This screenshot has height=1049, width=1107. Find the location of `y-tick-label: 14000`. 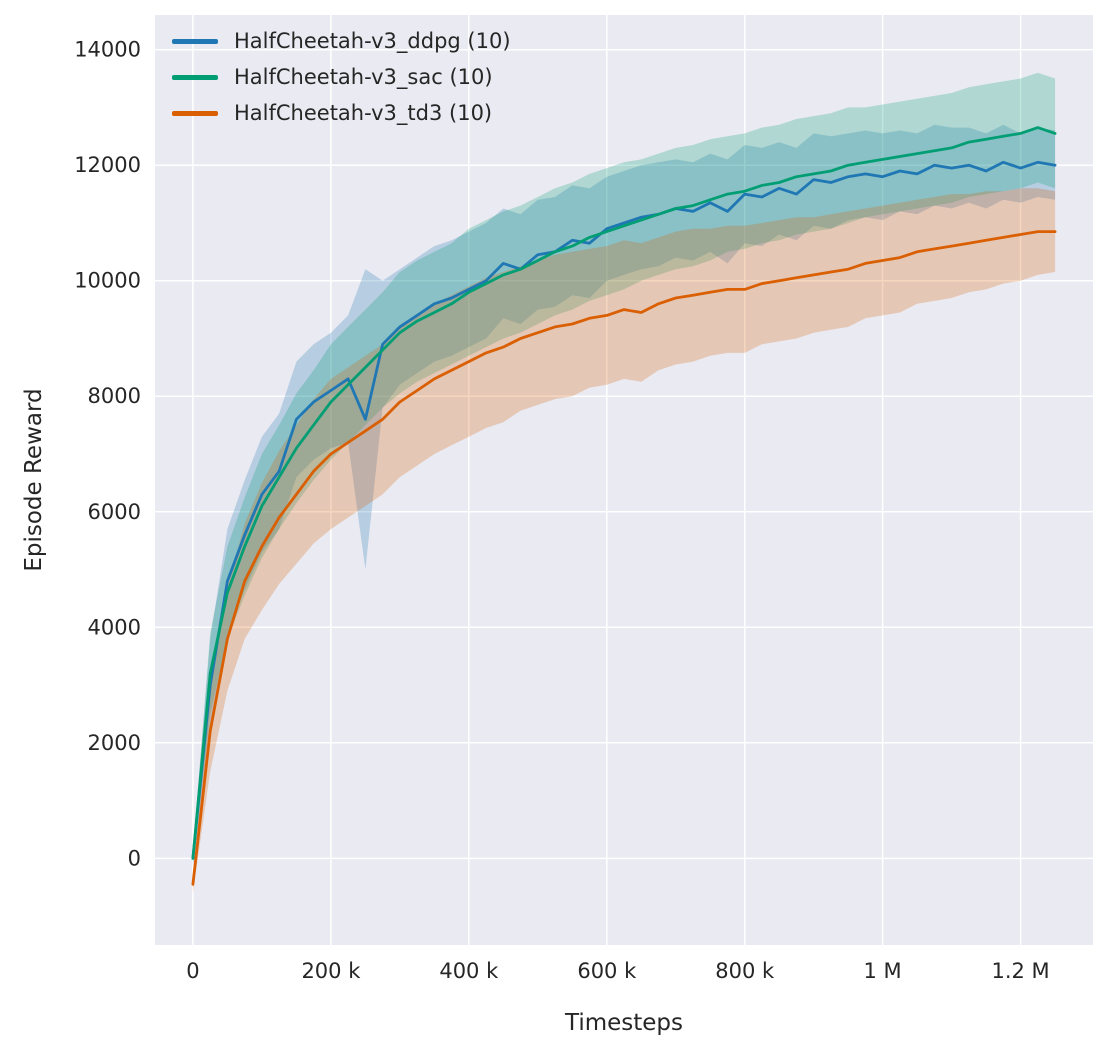

y-tick-label: 14000 is located at coordinates (107, 50).